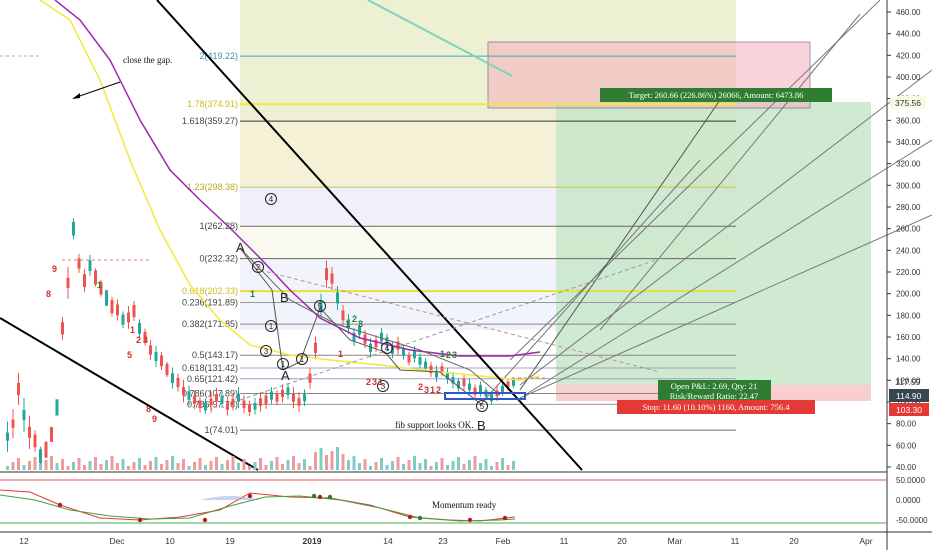 The height and width of the screenshot is (555, 932). What do you see at coordinates (97, 90) in the screenshot?
I see `close-gap-arrow` at bounding box center [97, 90].